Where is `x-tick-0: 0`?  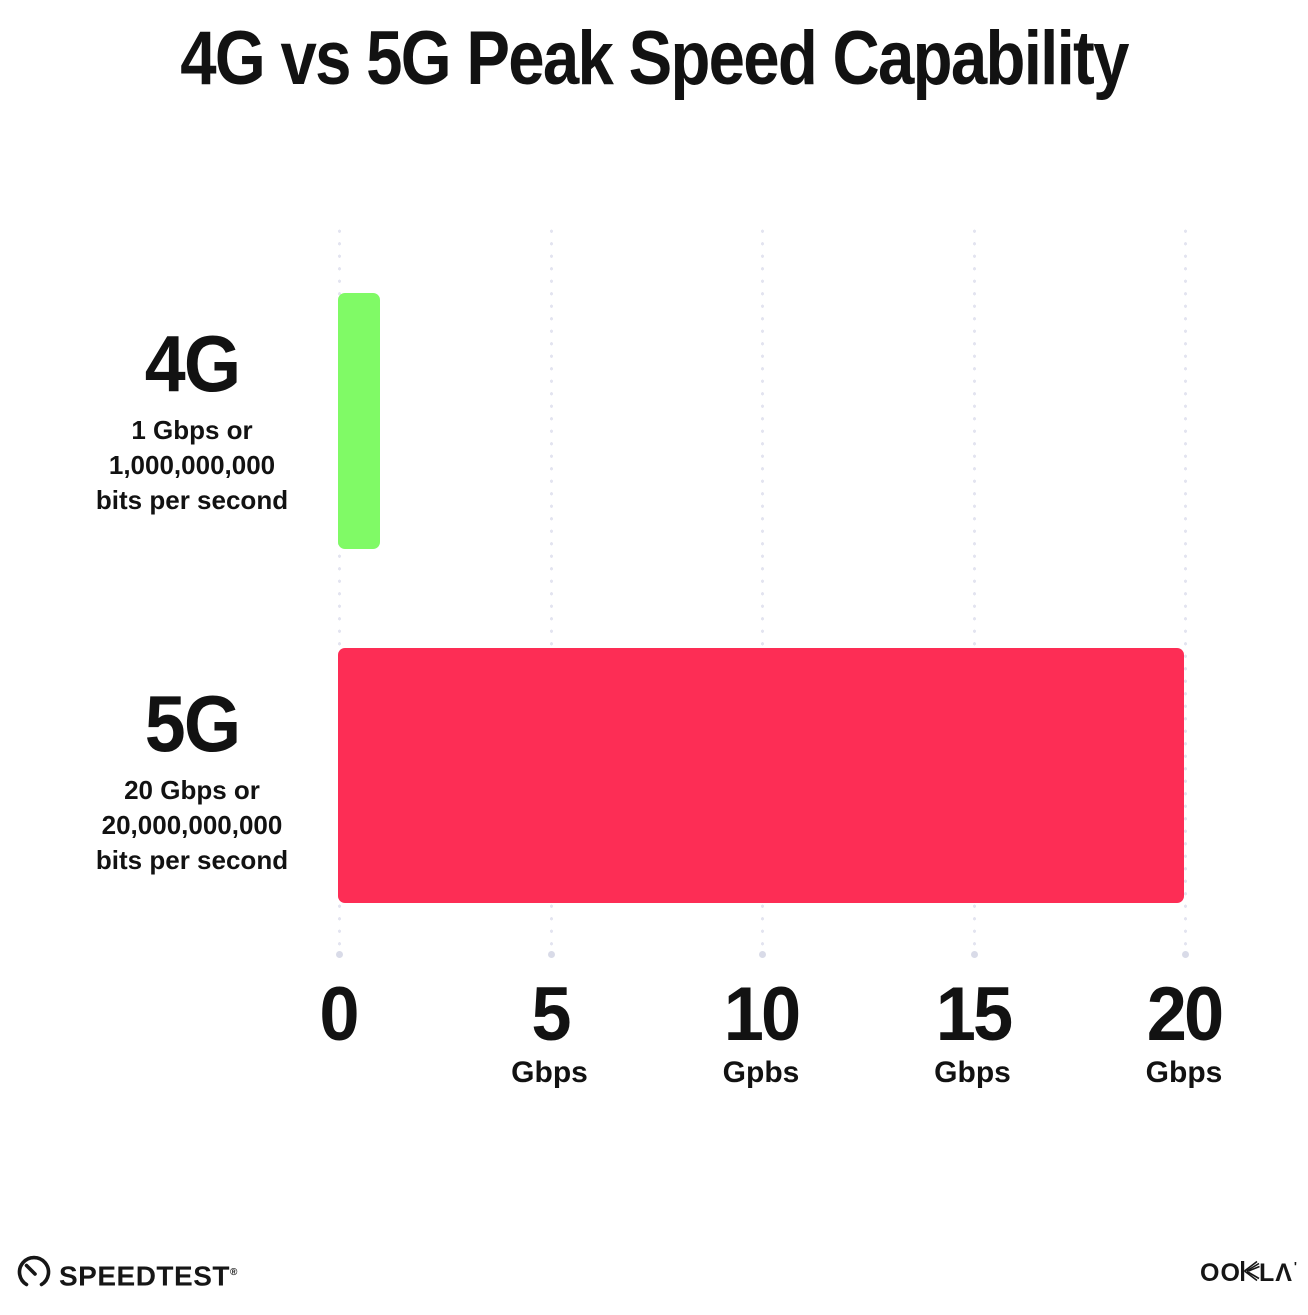 x-tick-0: 0 is located at coordinates (338, 1014).